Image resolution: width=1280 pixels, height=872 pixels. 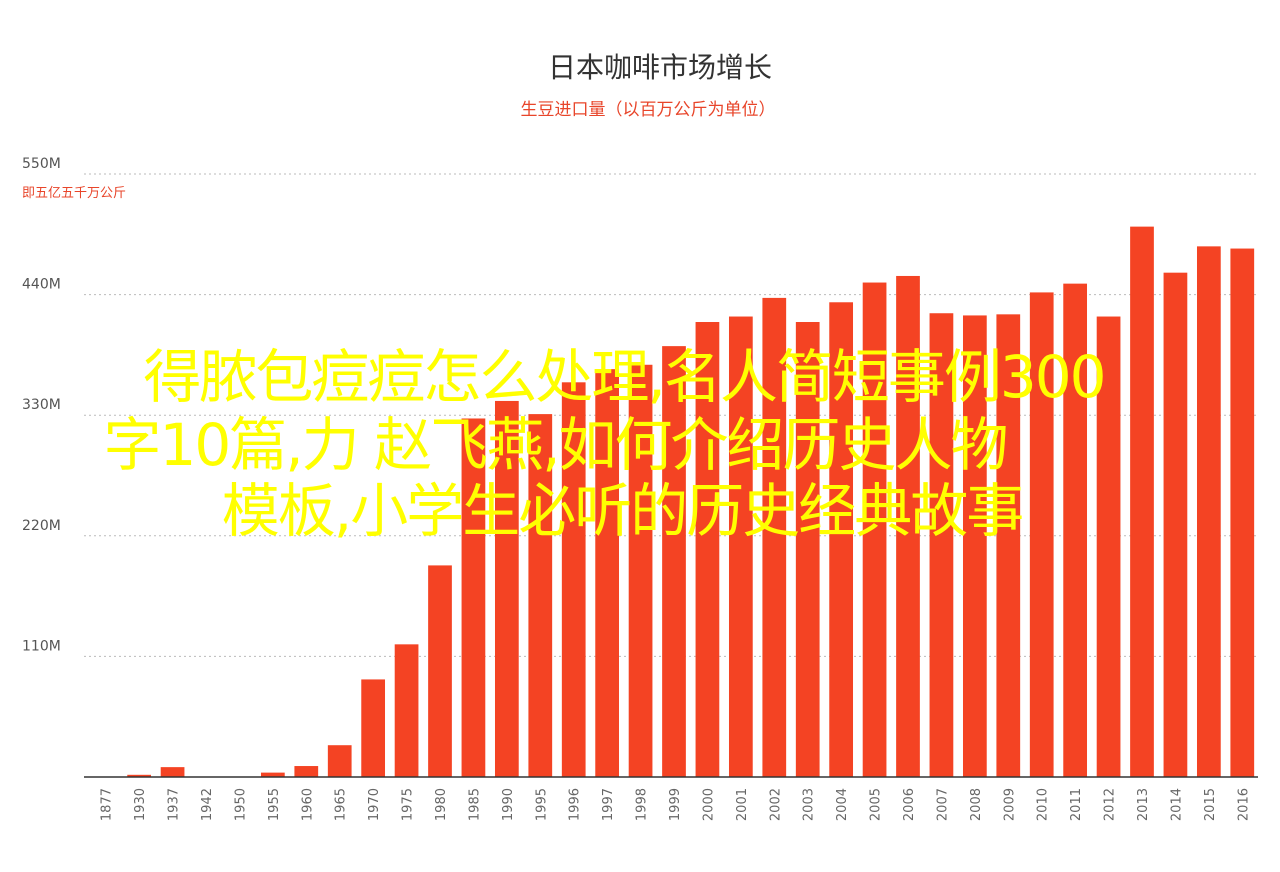 I want to click on bar-1960, so click(x=306, y=771).